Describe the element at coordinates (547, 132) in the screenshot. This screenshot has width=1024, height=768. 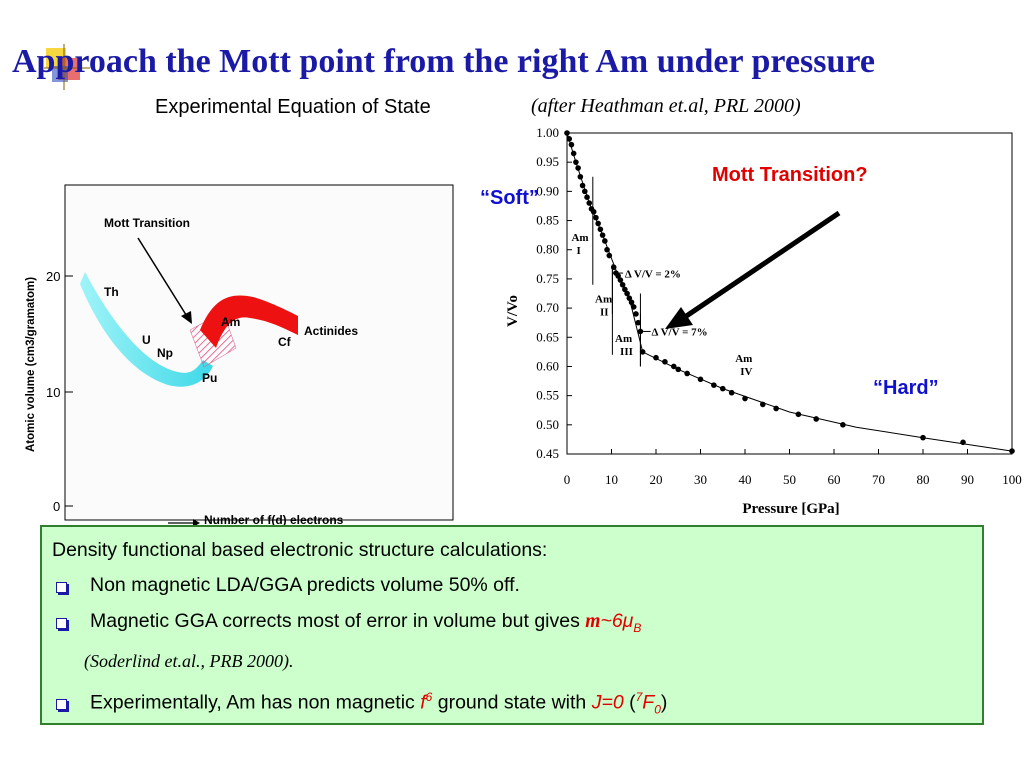
I see `y-tick-label: 1.00` at that location.